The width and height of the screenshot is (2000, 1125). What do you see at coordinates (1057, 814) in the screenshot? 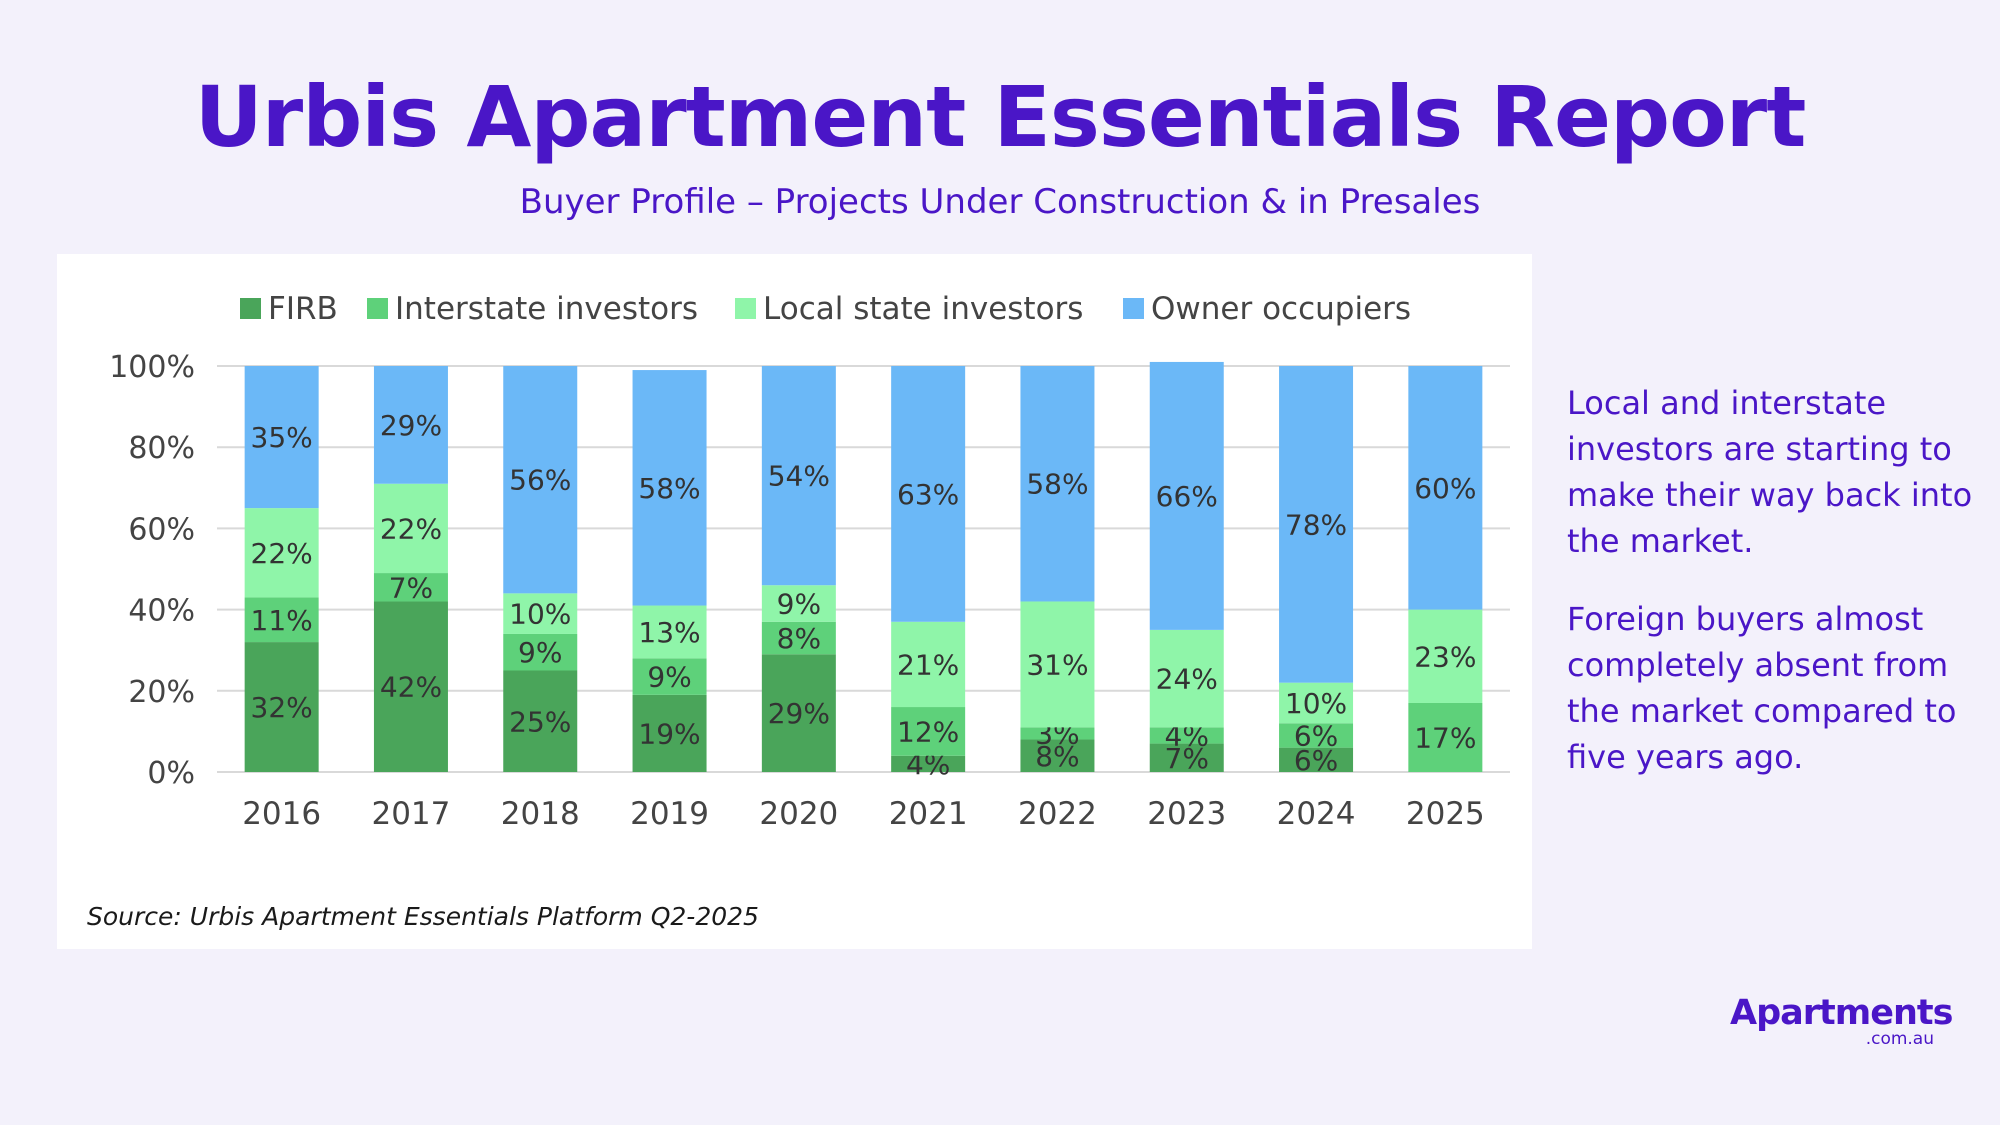
I see `x-tick-label: 2022` at bounding box center [1057, 814].